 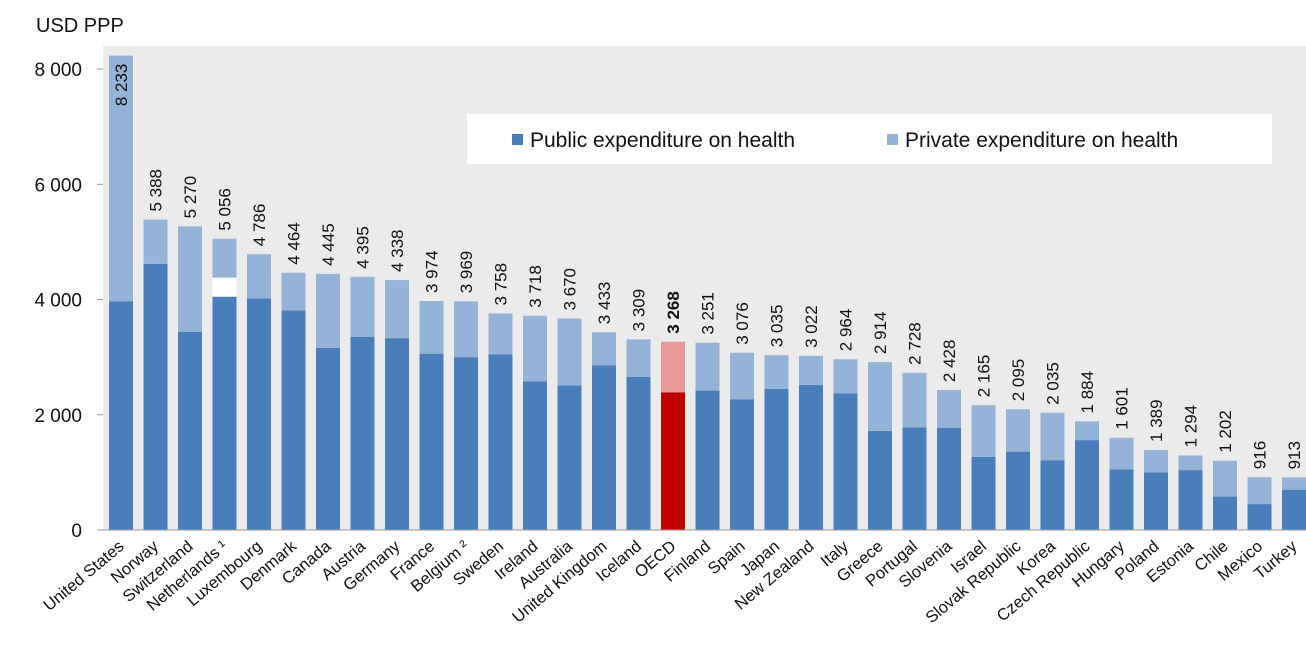 I want to click on value-label: 3 718, so click(x=535, y=286).